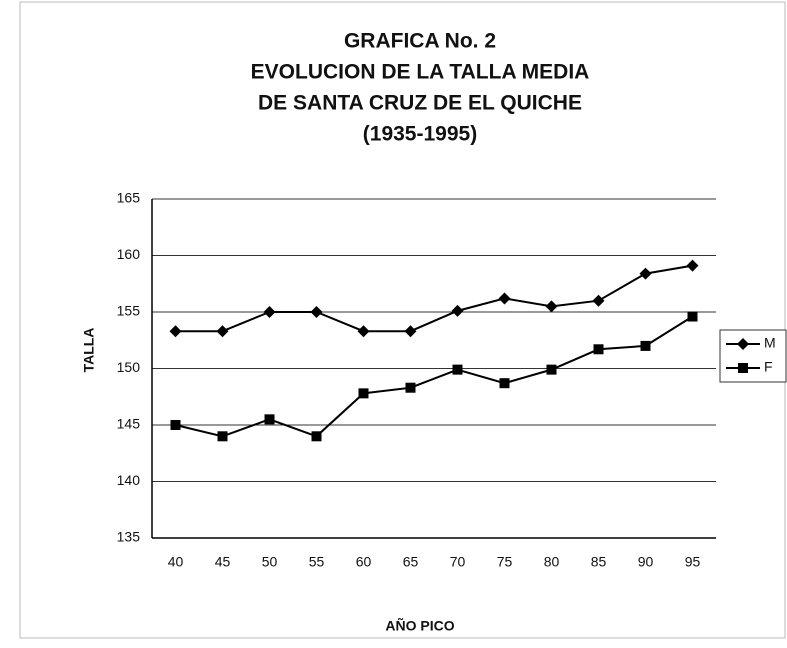  I want to click on chart-title: EVOLUCION DE LA TALLA MEDIA, so click(420, 72).